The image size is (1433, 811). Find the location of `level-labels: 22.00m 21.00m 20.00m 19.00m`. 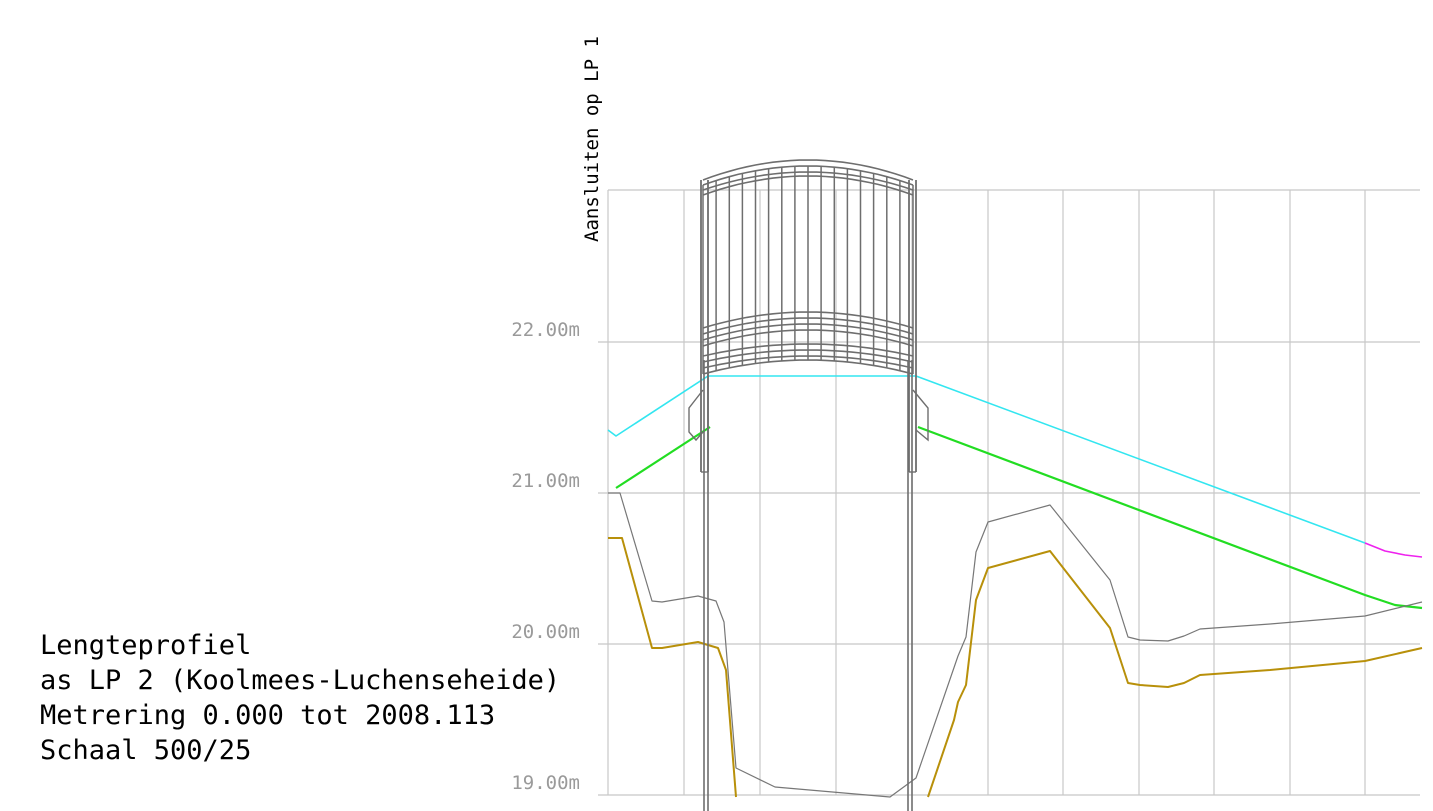

level-labels: 22.00m 21.00m 20.00m 19.00m is located at coordinates (545, 556).